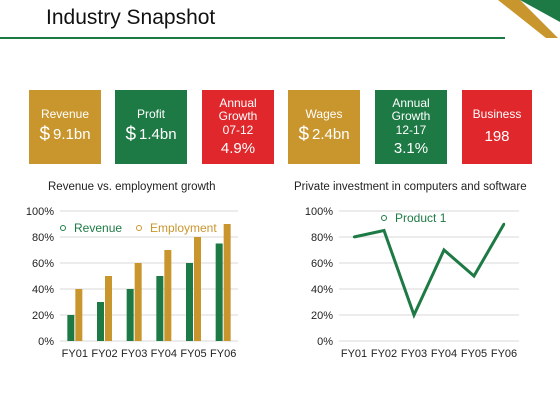  What do you see at coordinates (65, 114) in the screenshot?
I see `stat-label: Revenue` at bounding box center [65, 114].